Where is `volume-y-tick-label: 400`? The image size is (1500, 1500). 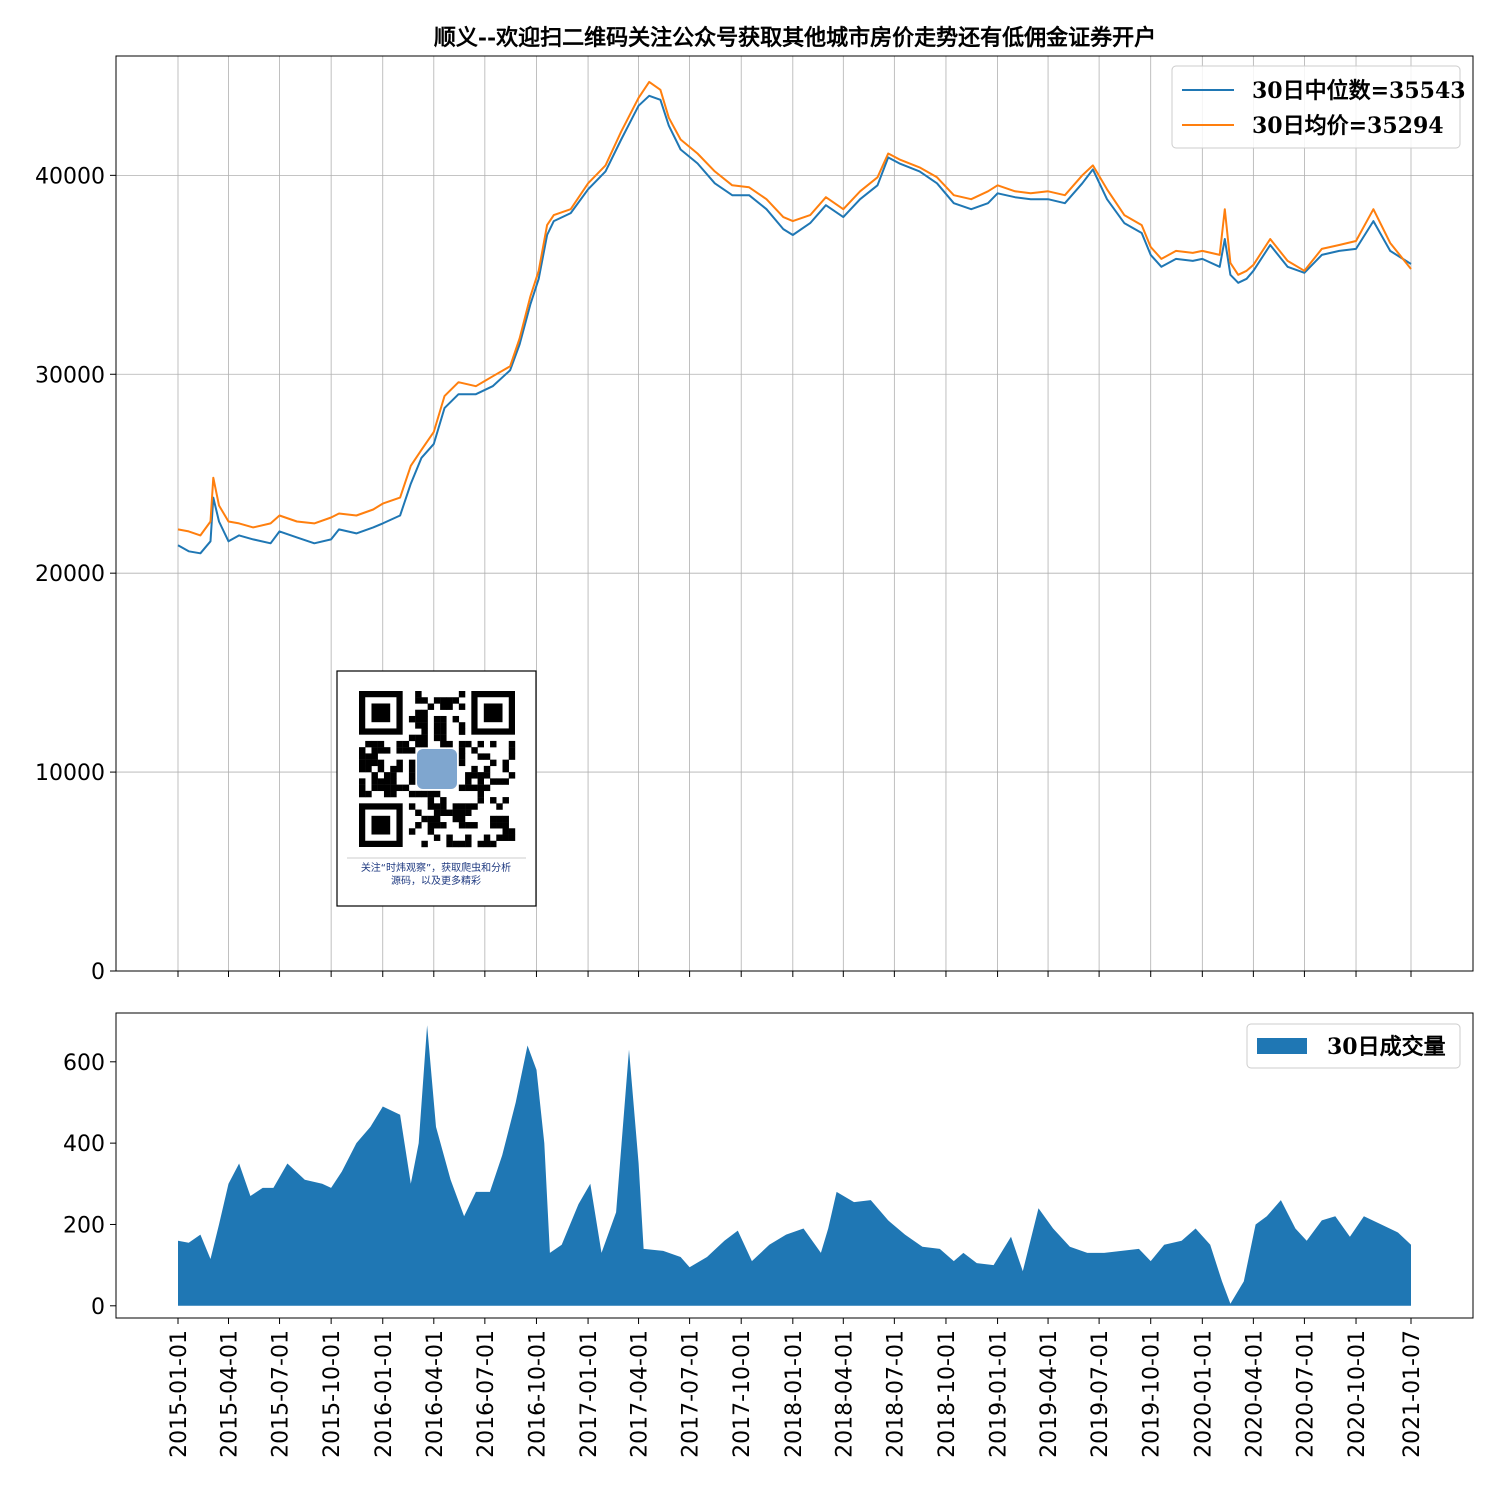
volume-y-tick-label: 400 is located at coordinates (84, 1144).